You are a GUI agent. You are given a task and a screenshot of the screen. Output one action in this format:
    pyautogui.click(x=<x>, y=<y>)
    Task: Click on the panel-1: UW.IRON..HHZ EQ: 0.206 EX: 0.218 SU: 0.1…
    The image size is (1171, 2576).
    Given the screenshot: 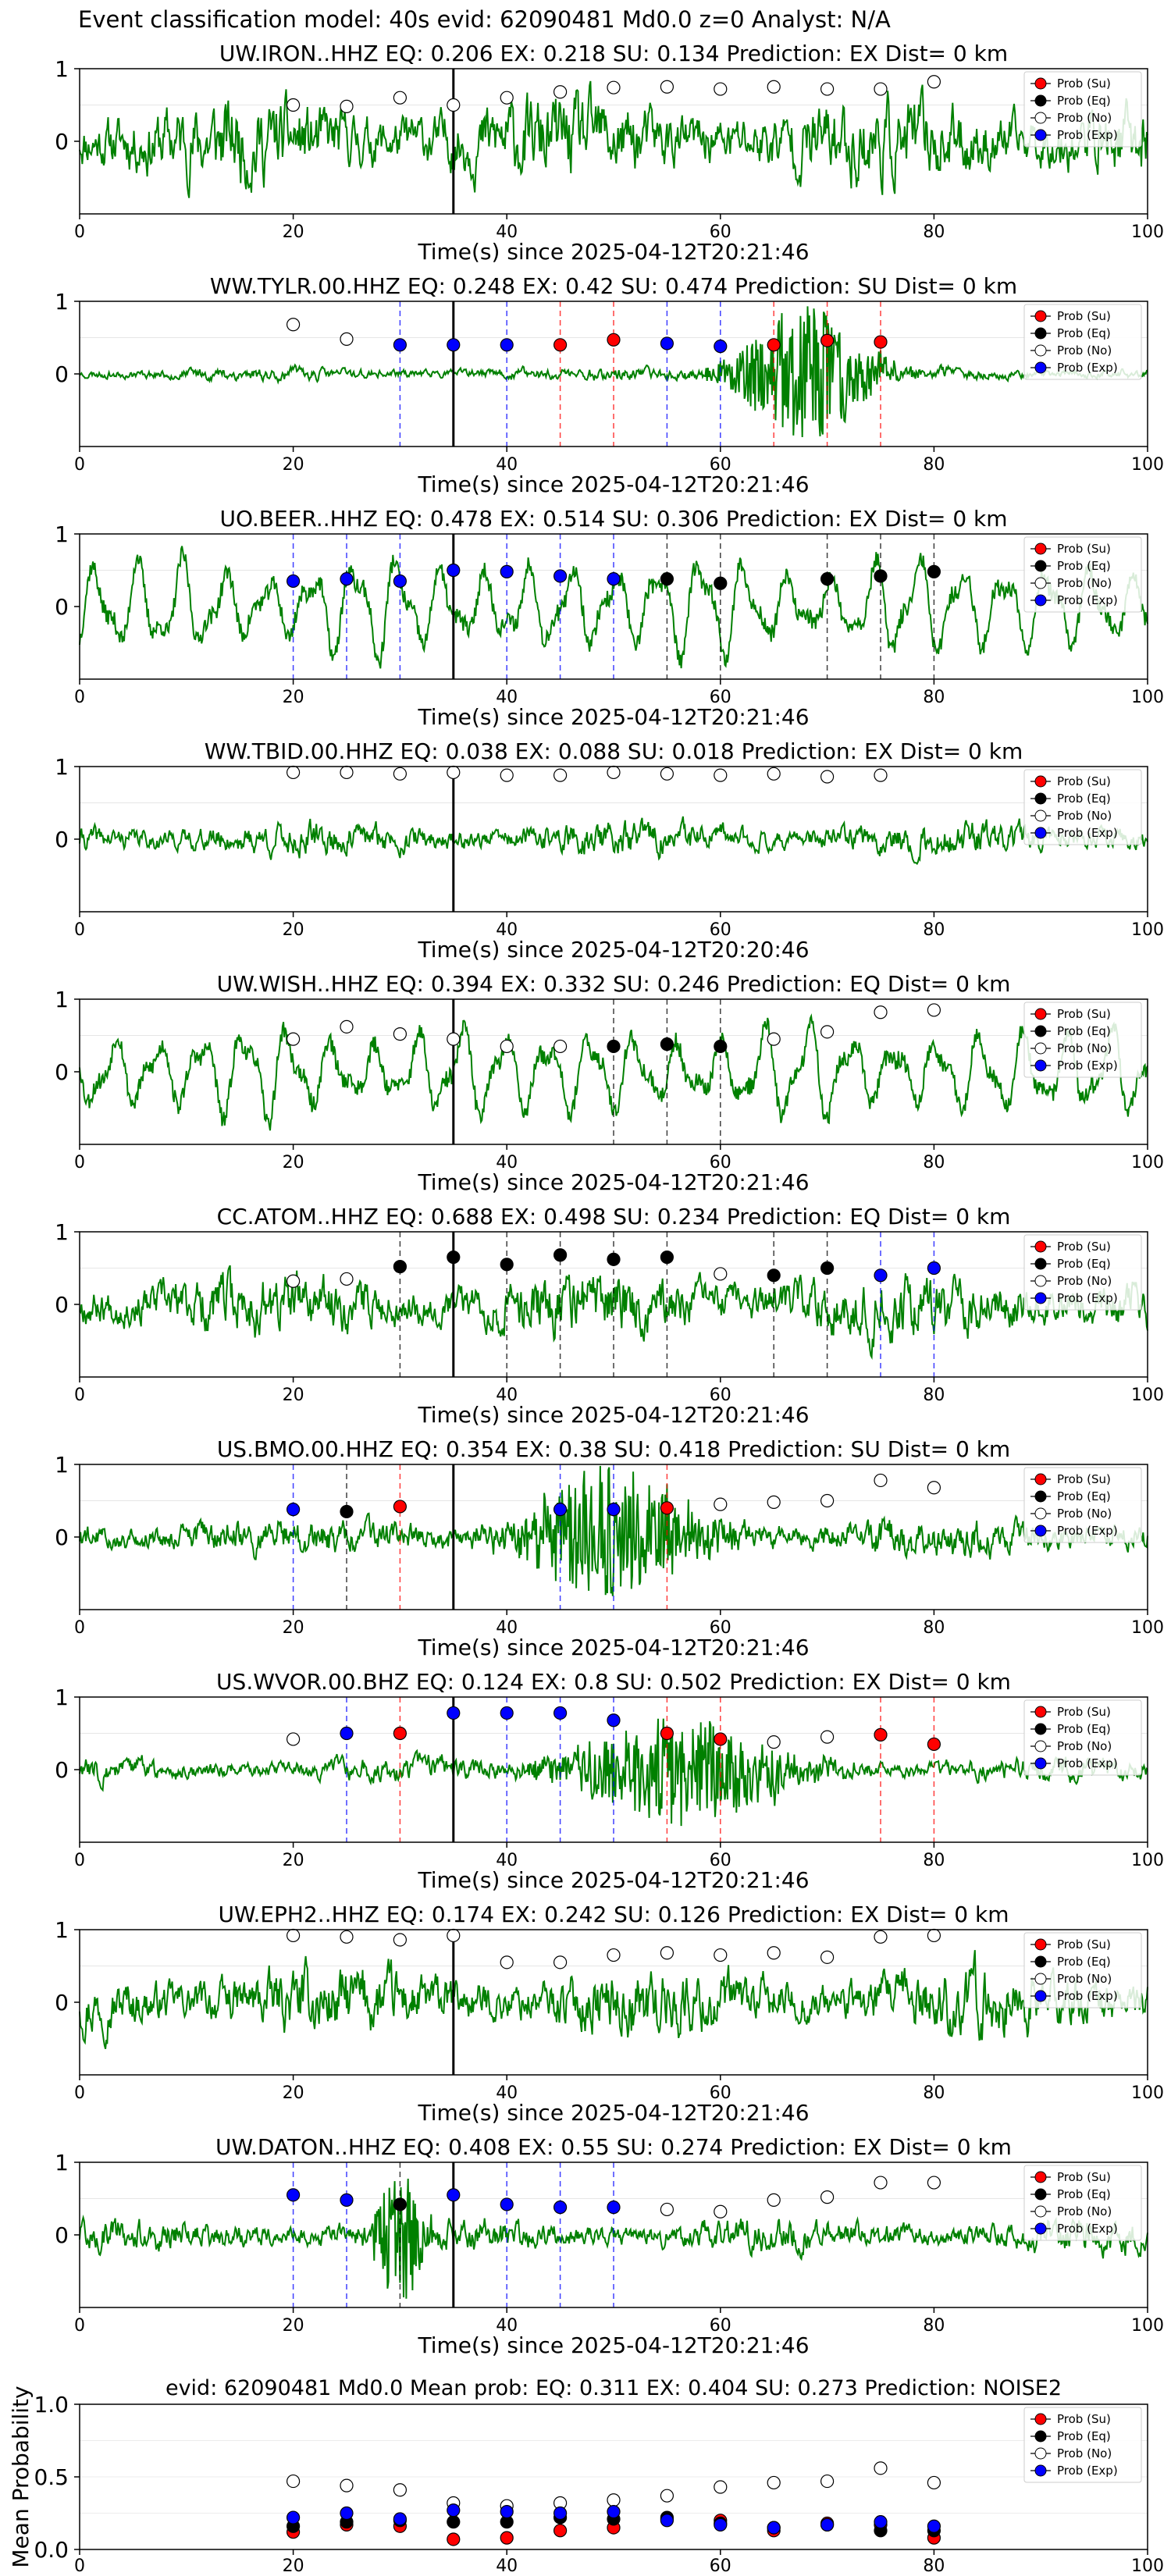 What is the action you would take?
    pyautogui.click(x=609, y=153)
    